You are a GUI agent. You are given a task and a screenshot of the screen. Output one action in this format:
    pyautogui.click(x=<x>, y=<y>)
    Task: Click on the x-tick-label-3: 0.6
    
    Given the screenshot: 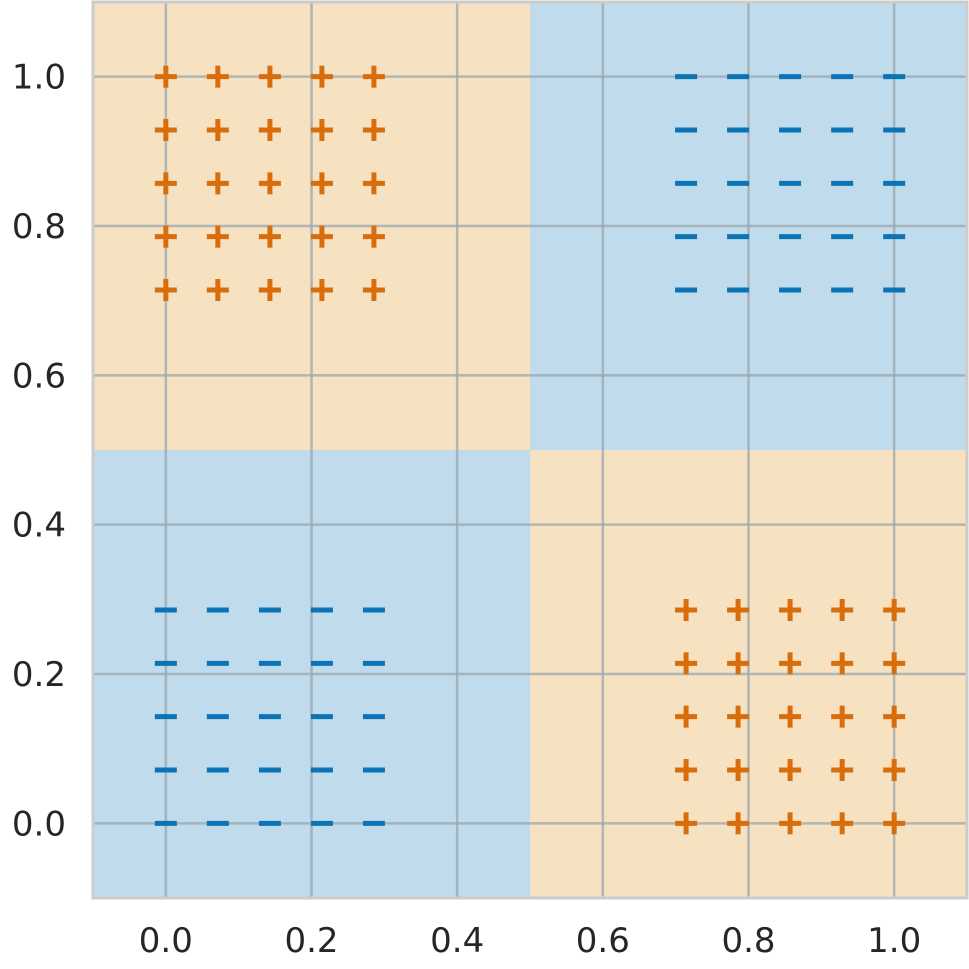 What is the action you would take?
    pyautogui.click(x=603, y=941)
    